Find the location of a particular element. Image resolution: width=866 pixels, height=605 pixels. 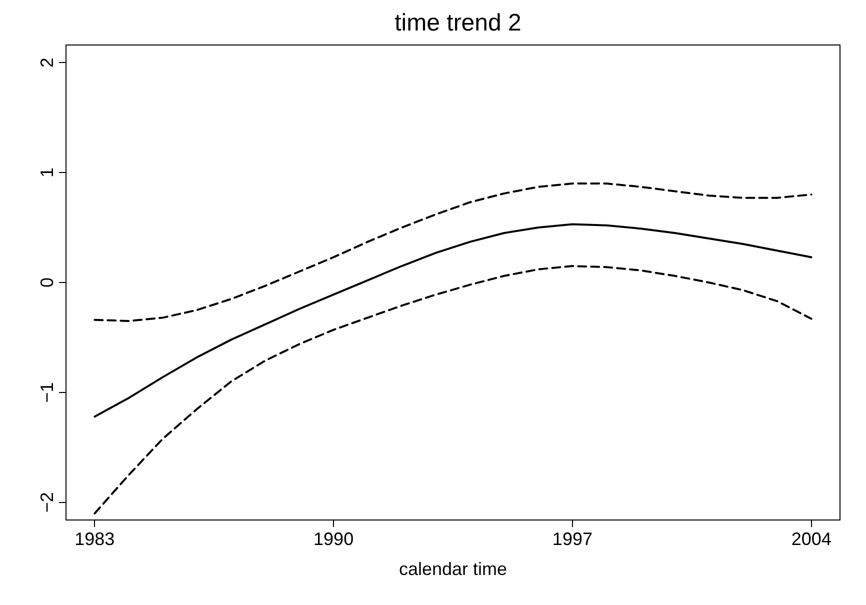

x-tick-label: 1983 is located at coordinates (94, 539).